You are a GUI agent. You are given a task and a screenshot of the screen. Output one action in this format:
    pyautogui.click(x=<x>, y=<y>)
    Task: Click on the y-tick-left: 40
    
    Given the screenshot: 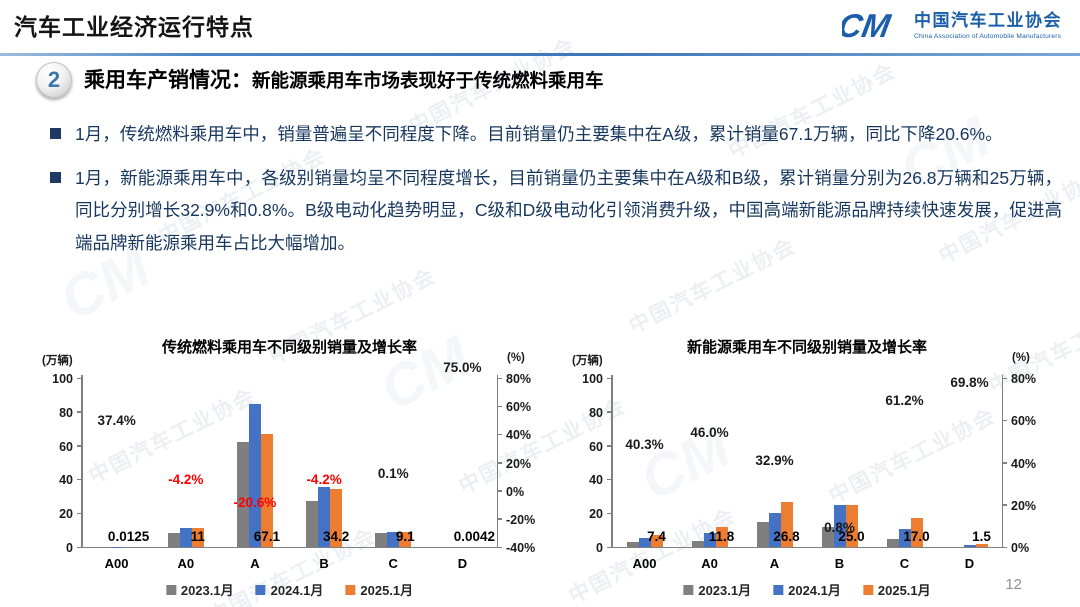 What is the action you would take?
    pyautogui.click(x=596, y=480)
    